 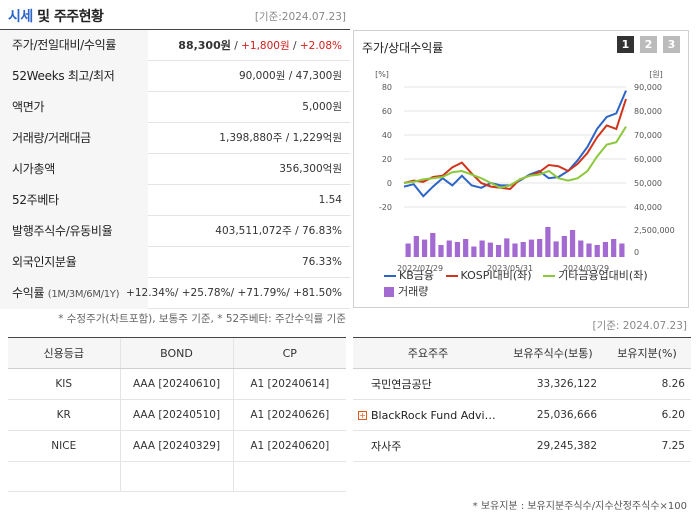 What do you see at coordinates (656, 74) in the screenshot?
I see `right-unit: [원]` at bounding box center [656, 74].